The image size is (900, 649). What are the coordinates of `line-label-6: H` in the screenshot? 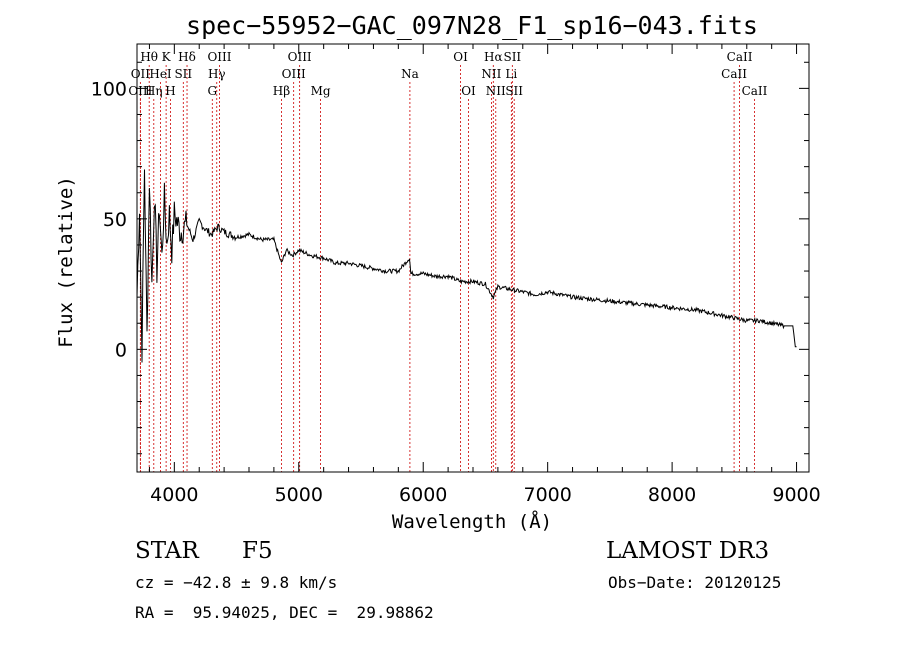 It's located at (170, 91).